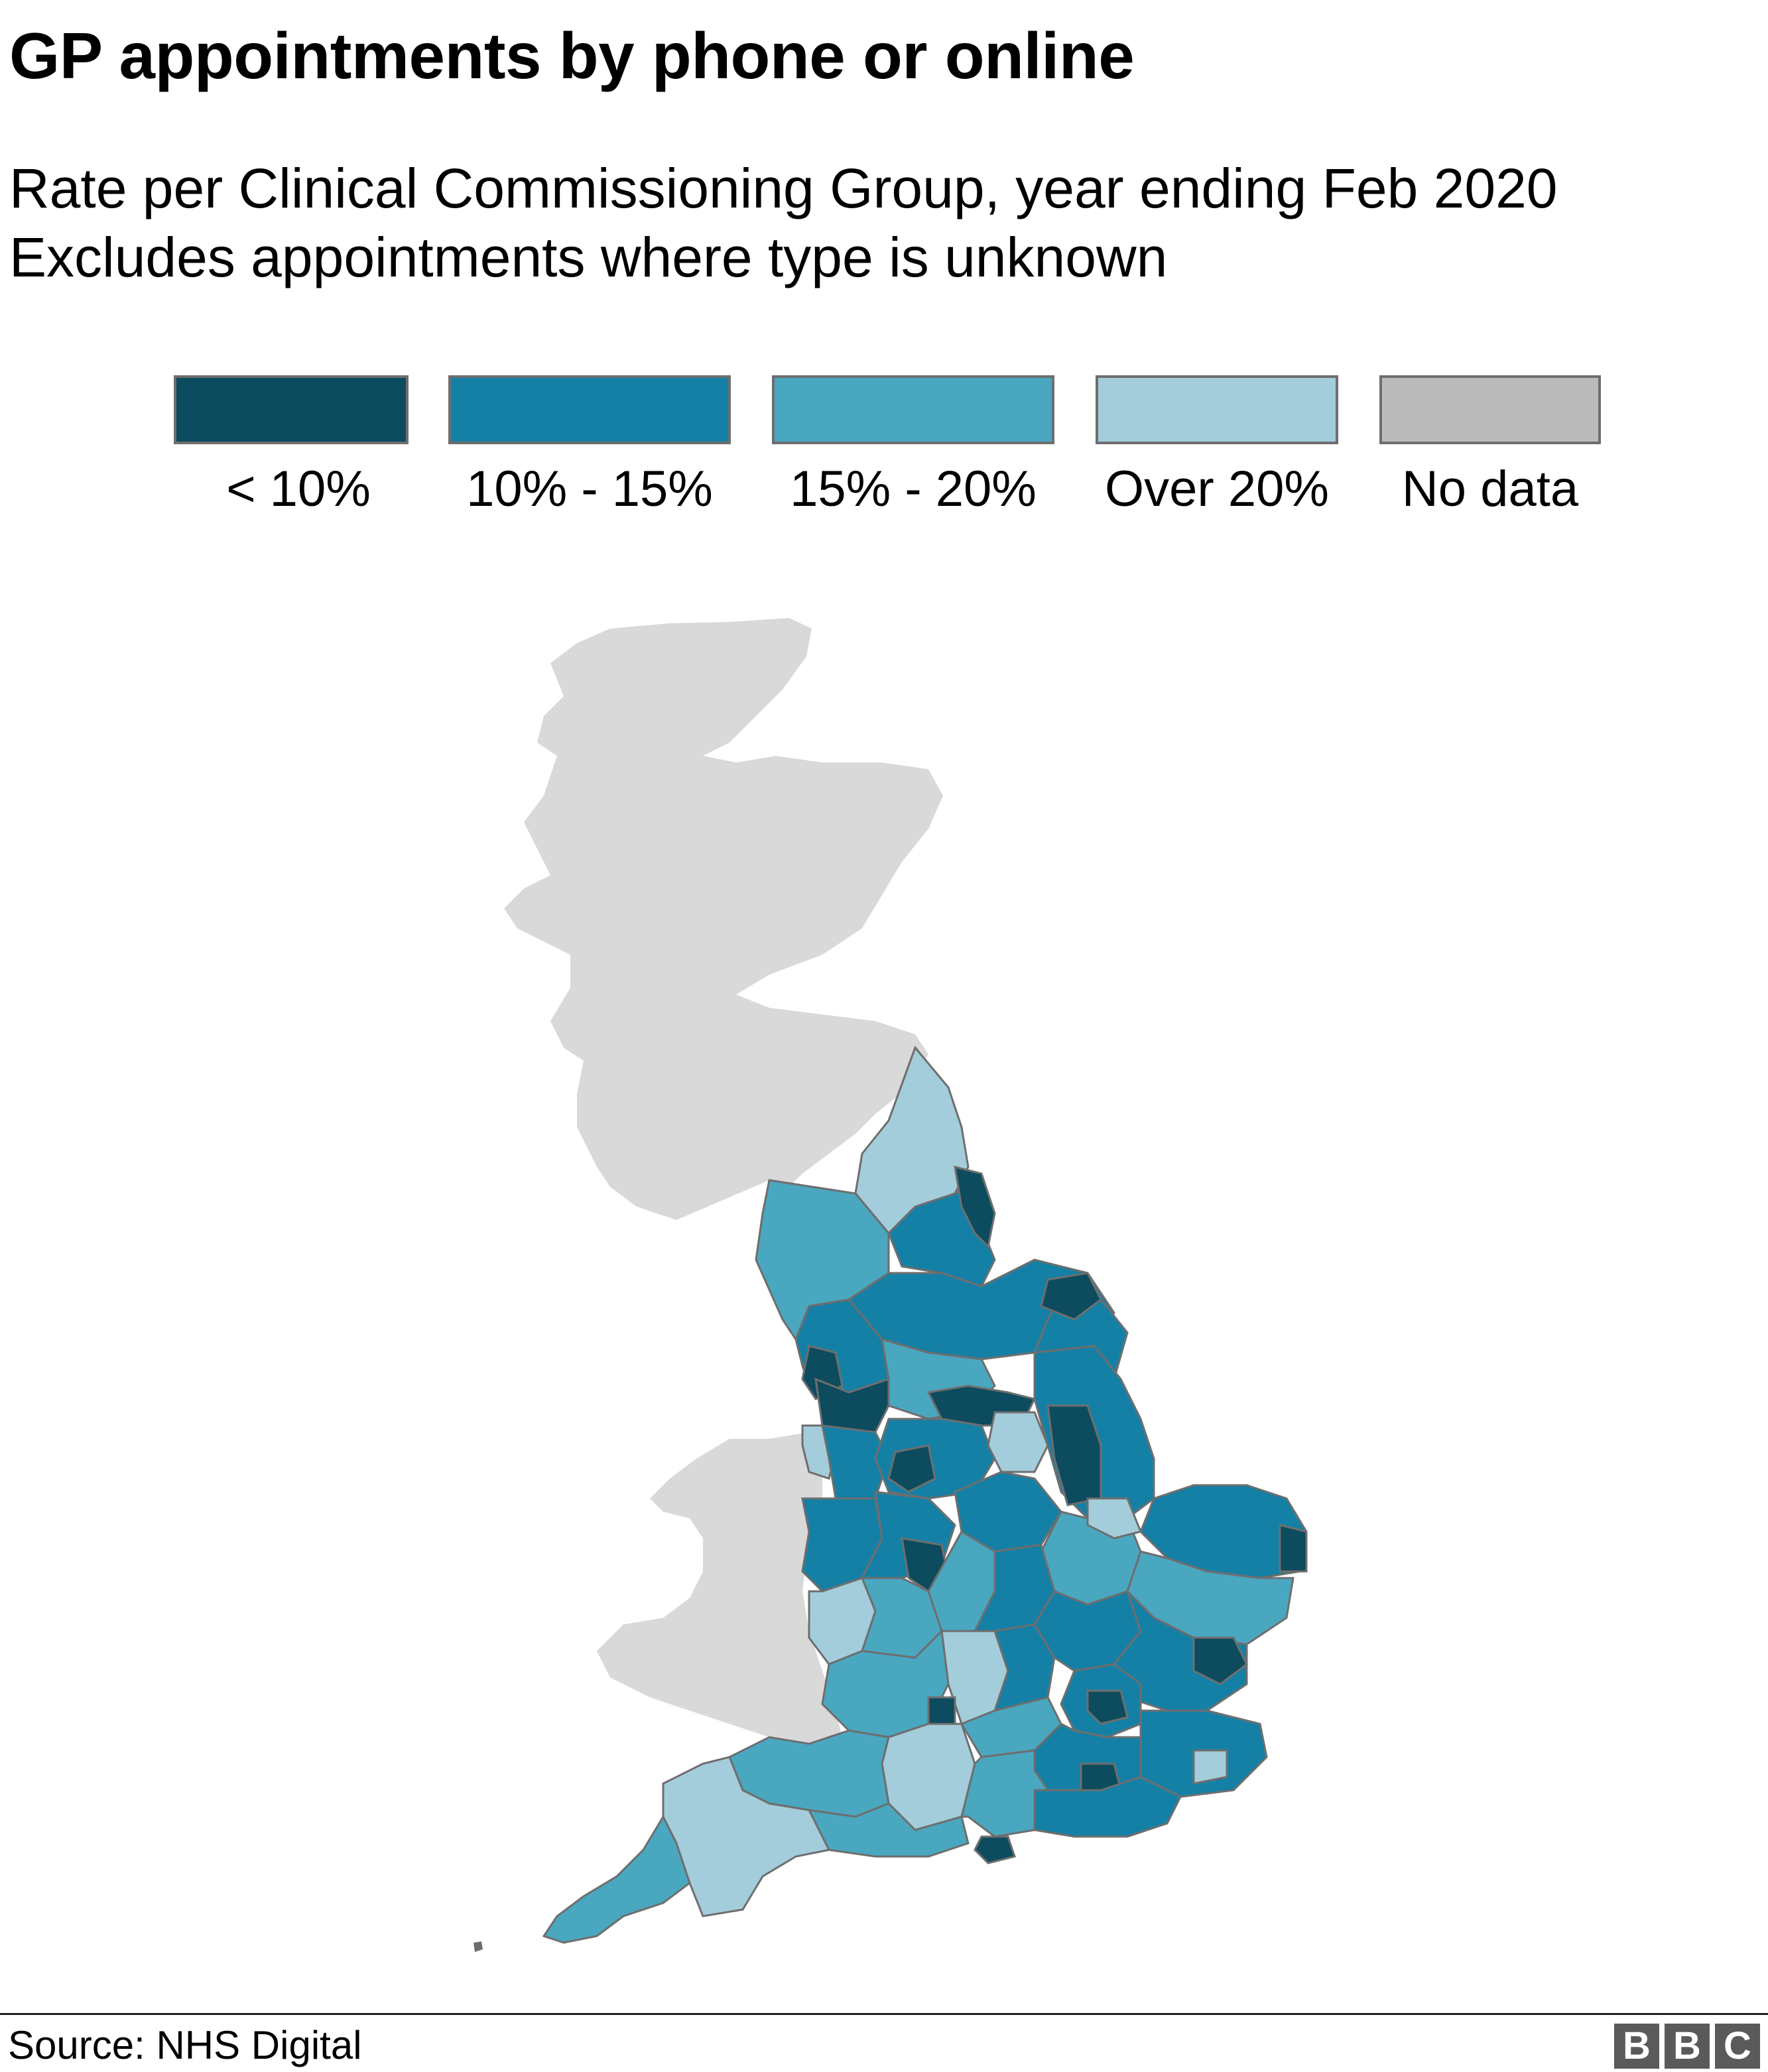  I want to click on region-scotland, so click(723, 919).